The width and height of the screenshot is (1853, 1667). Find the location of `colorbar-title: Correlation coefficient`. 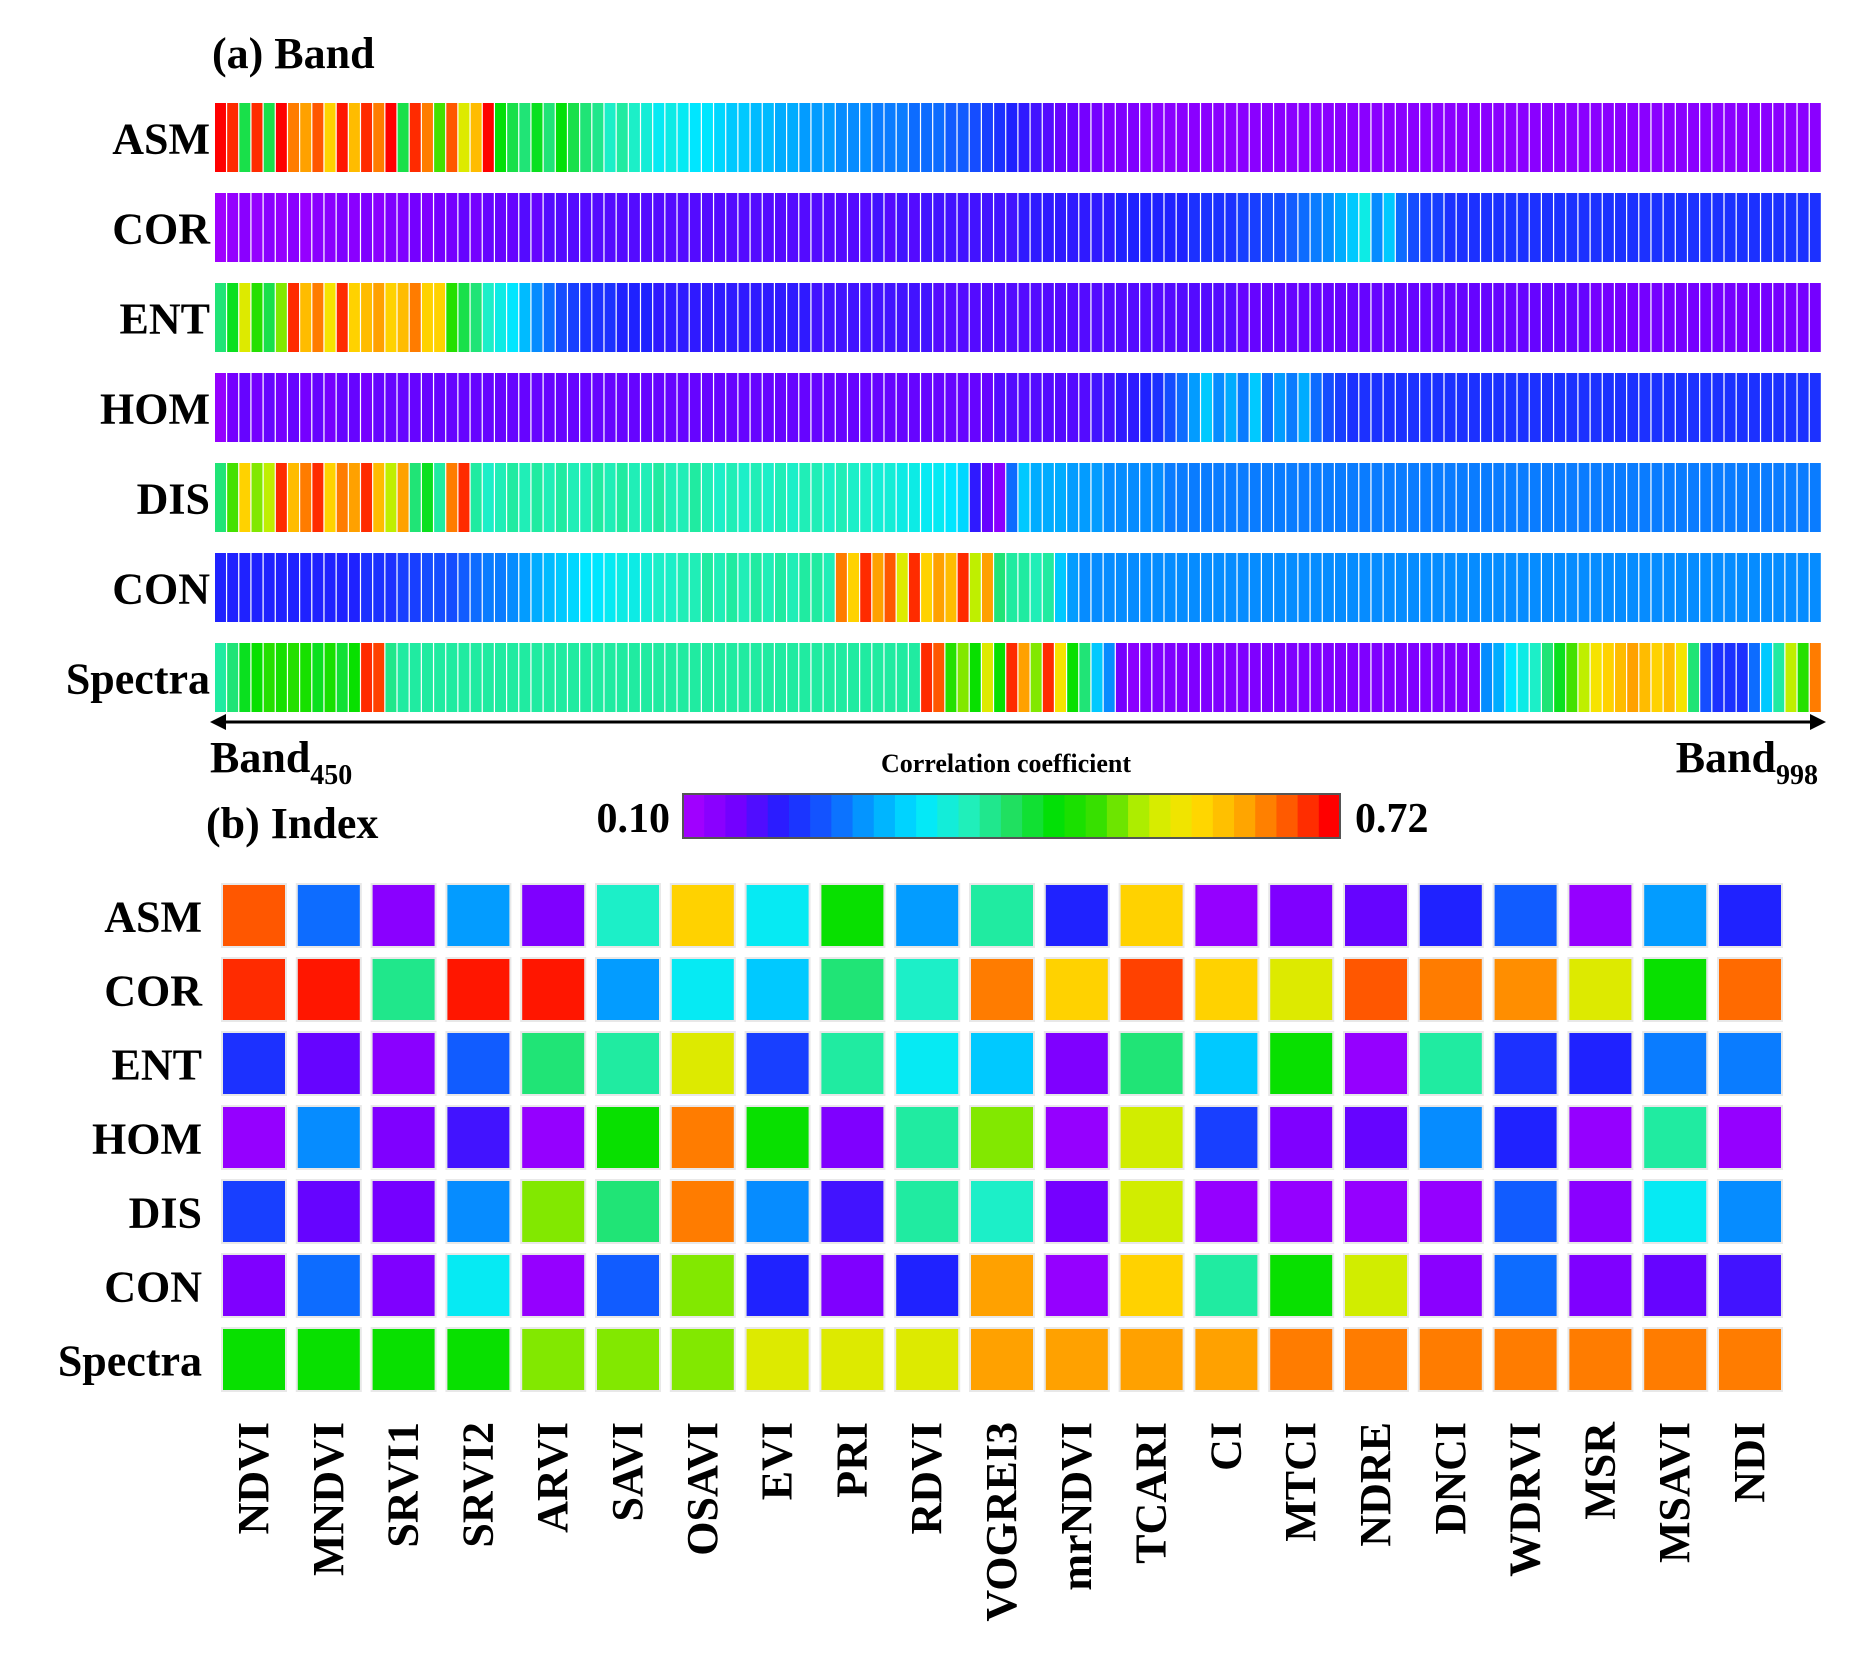

colorbar-title: Correlation coefficient is located at coordinates (1006, 763).